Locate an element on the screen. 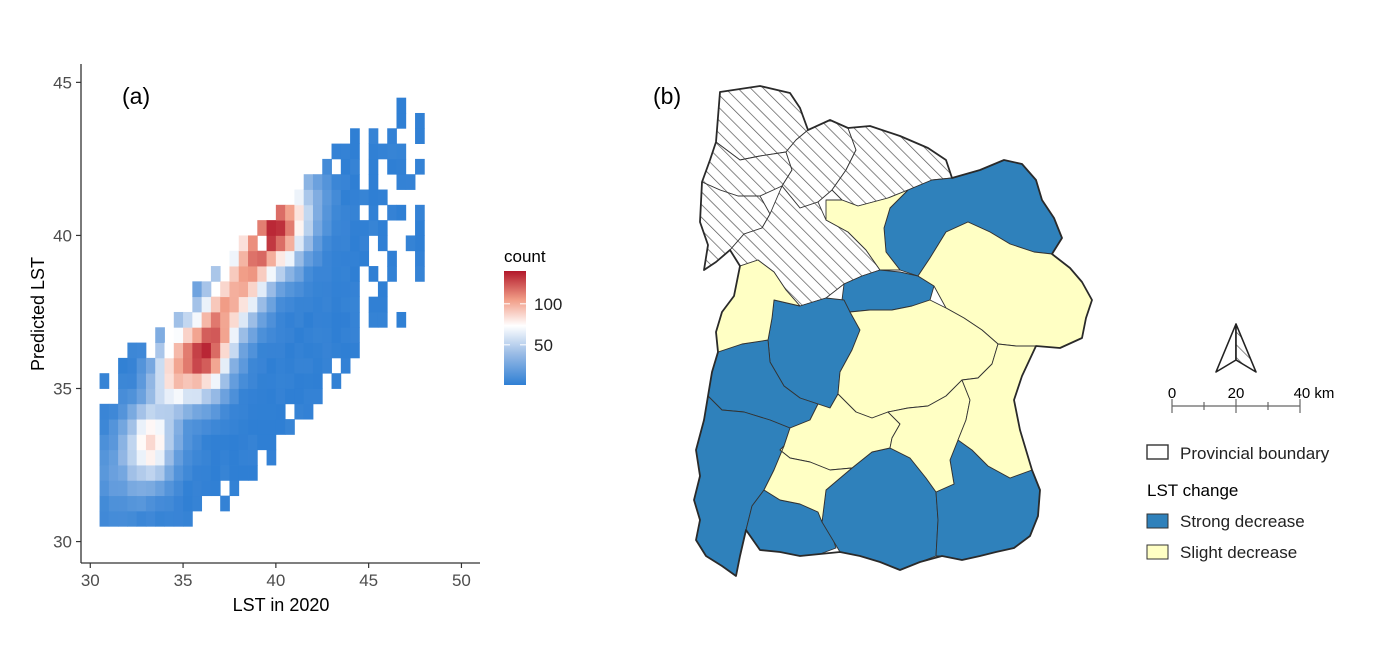 The height and width of the screenshot is (646, 1379). legend-swatch-boundary is located at coordinates (1157, 452).